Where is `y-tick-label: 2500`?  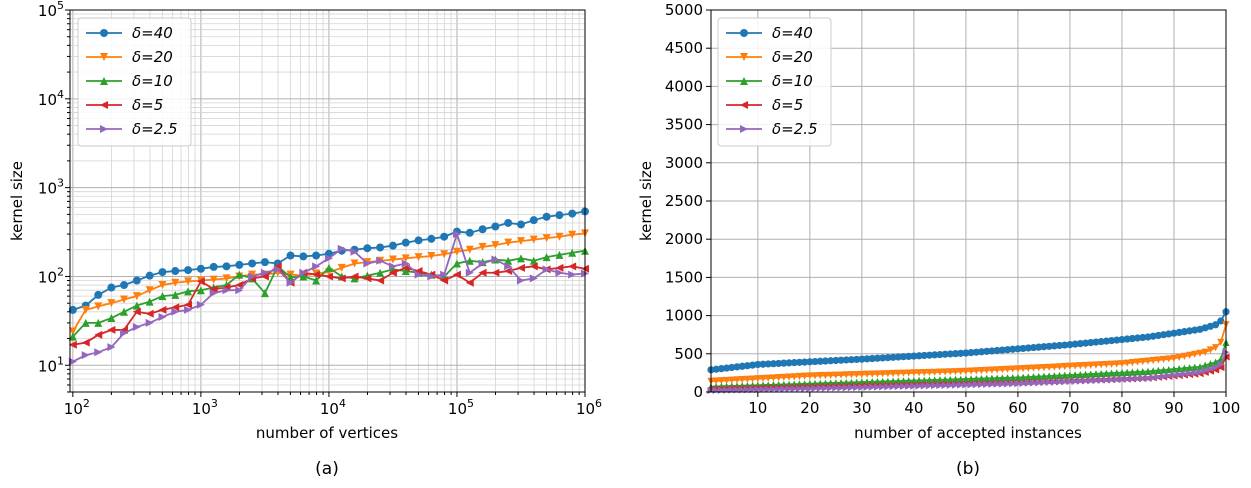 y-tick-label: 2500 is located at coordinates (684, 201).